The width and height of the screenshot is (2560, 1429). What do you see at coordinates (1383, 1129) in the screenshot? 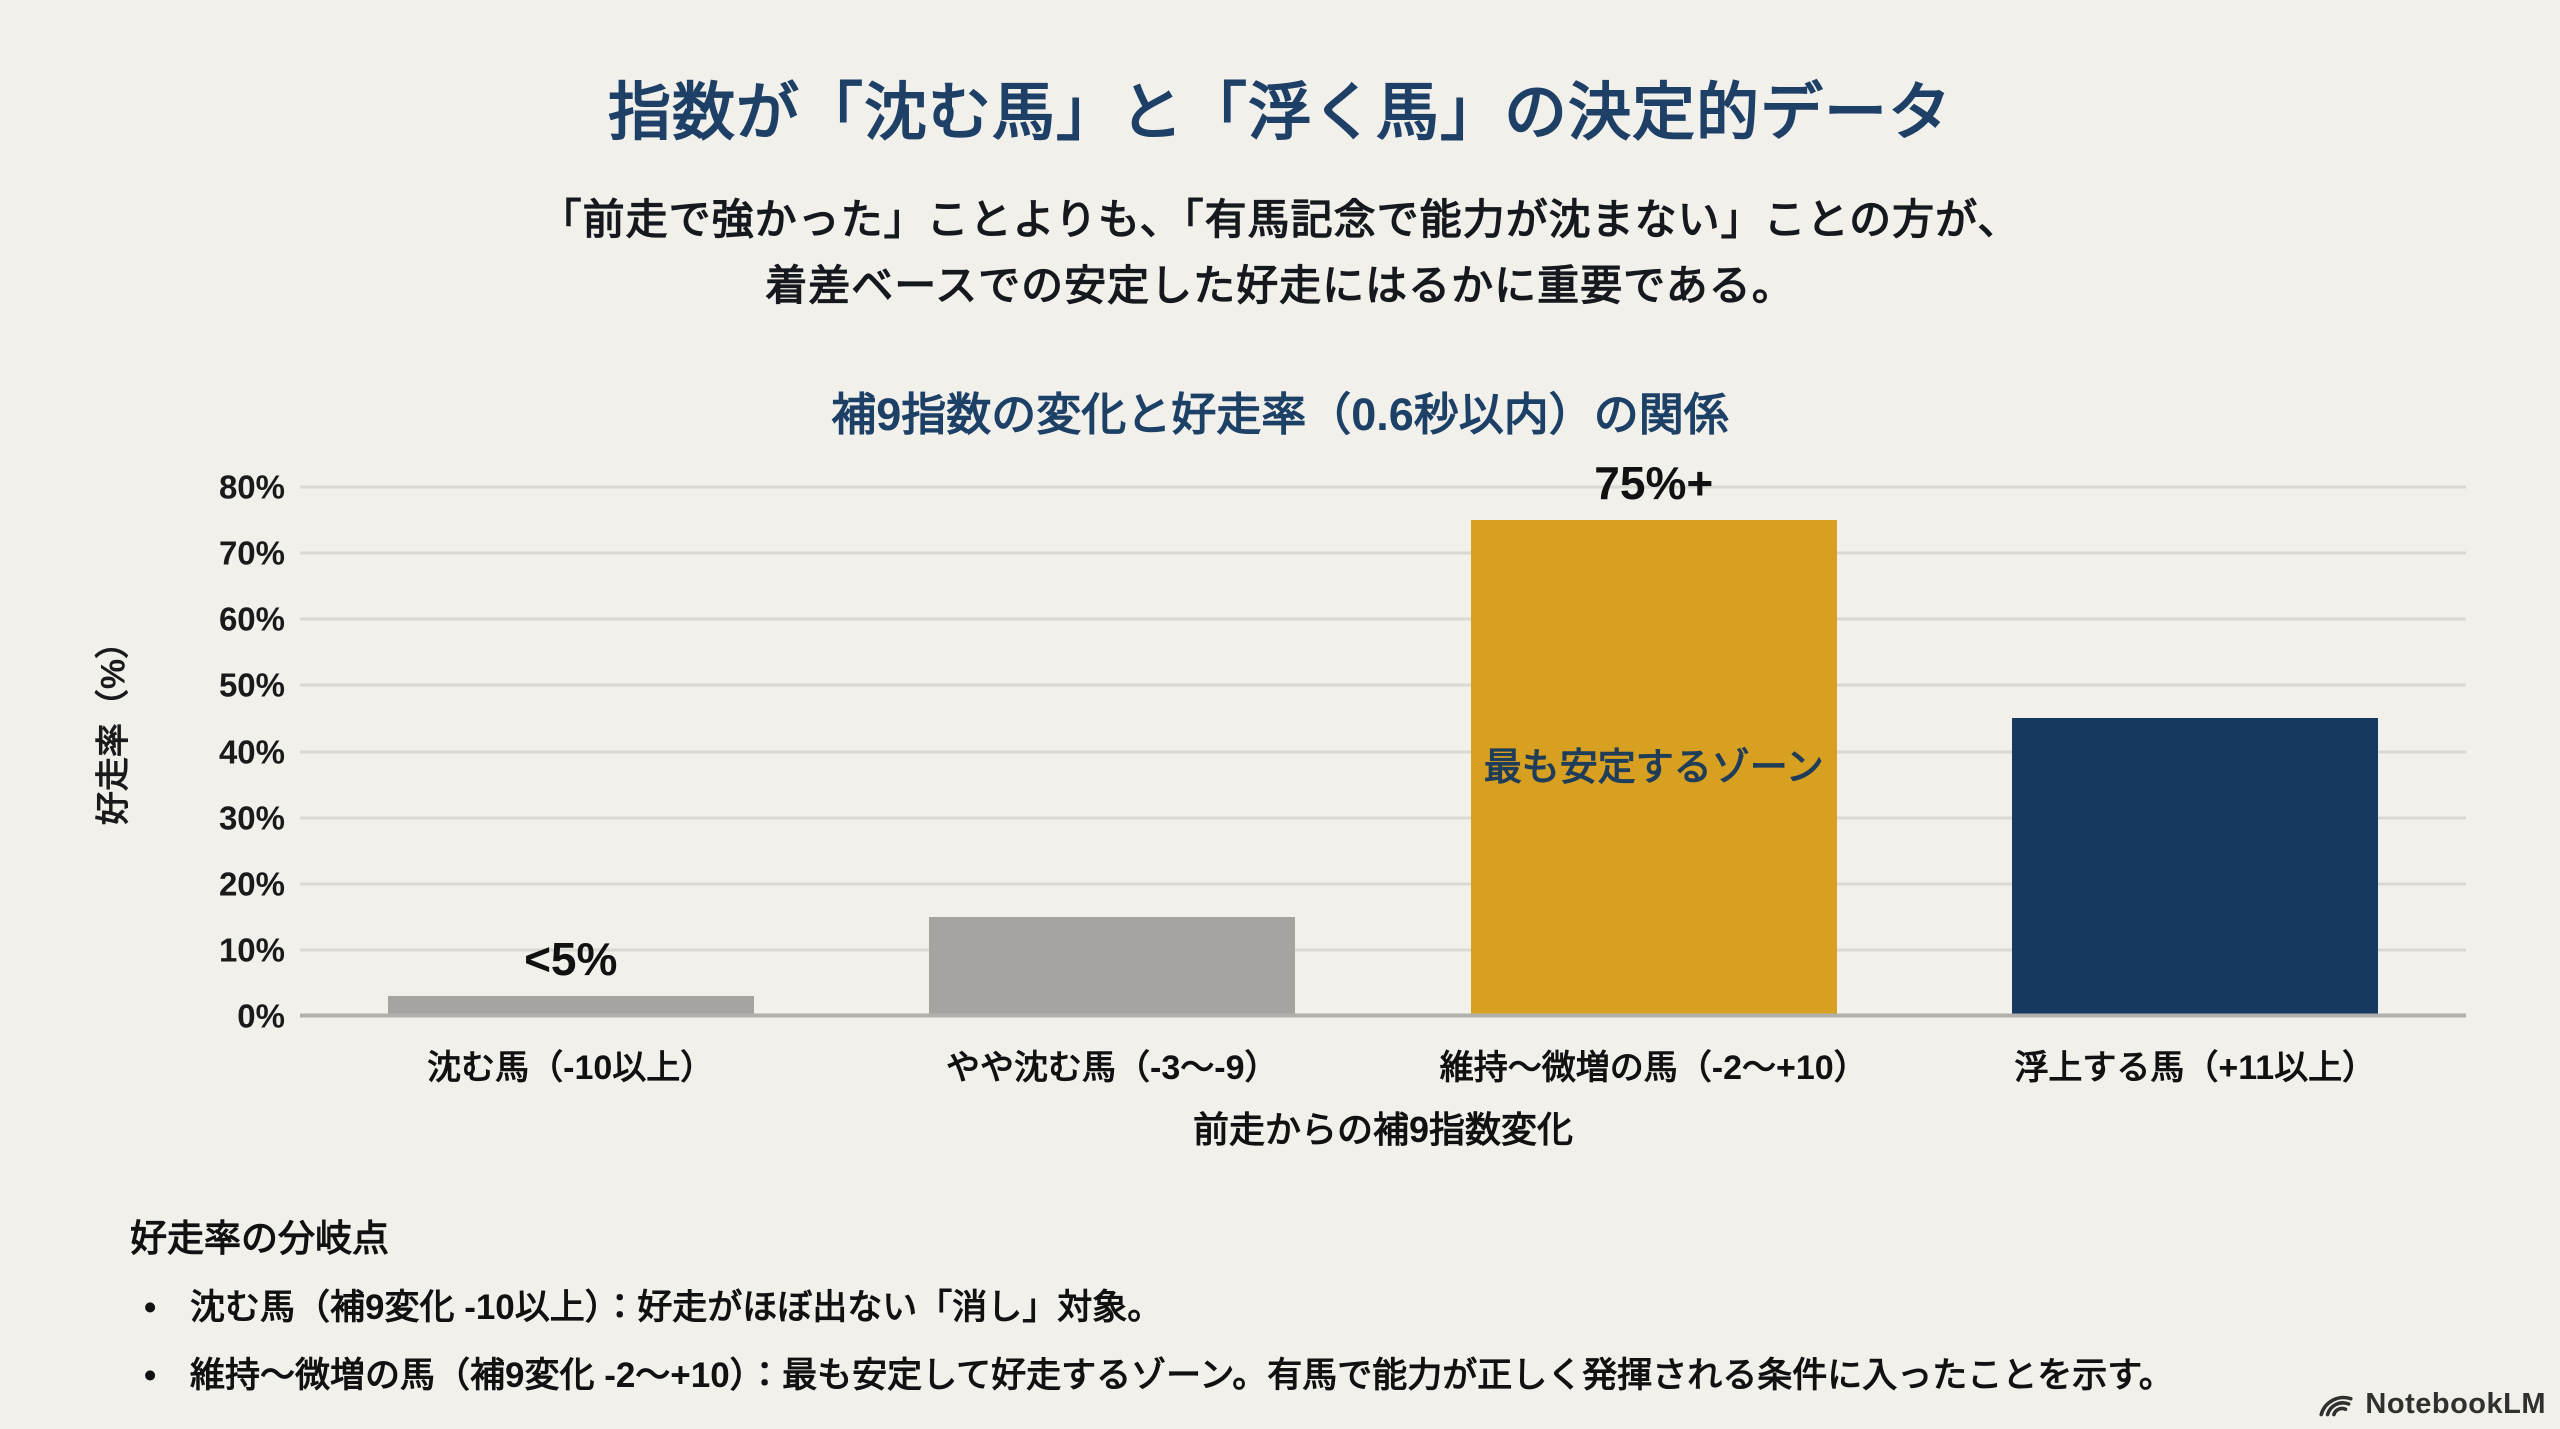
I see `x-axis-title: 前走からの補9指数変化` at bounding box center [1383, 1129].